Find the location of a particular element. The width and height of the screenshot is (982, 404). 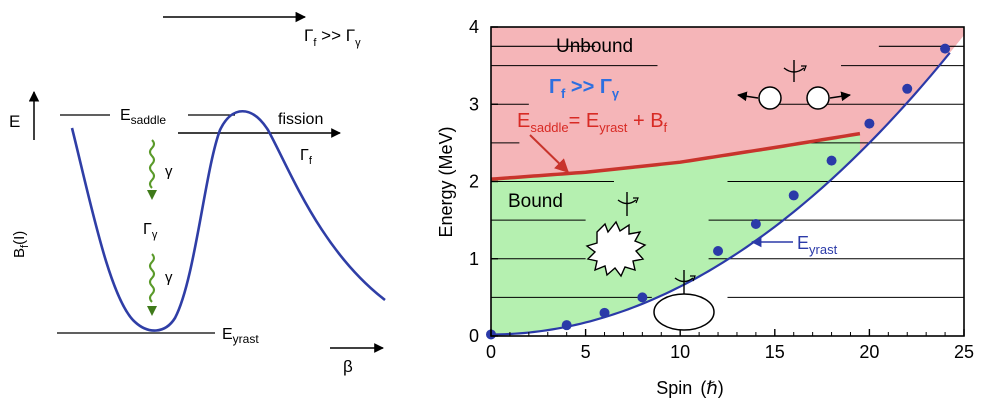

yrast-label-left: Eyrast is located at coordinates (240, 336).